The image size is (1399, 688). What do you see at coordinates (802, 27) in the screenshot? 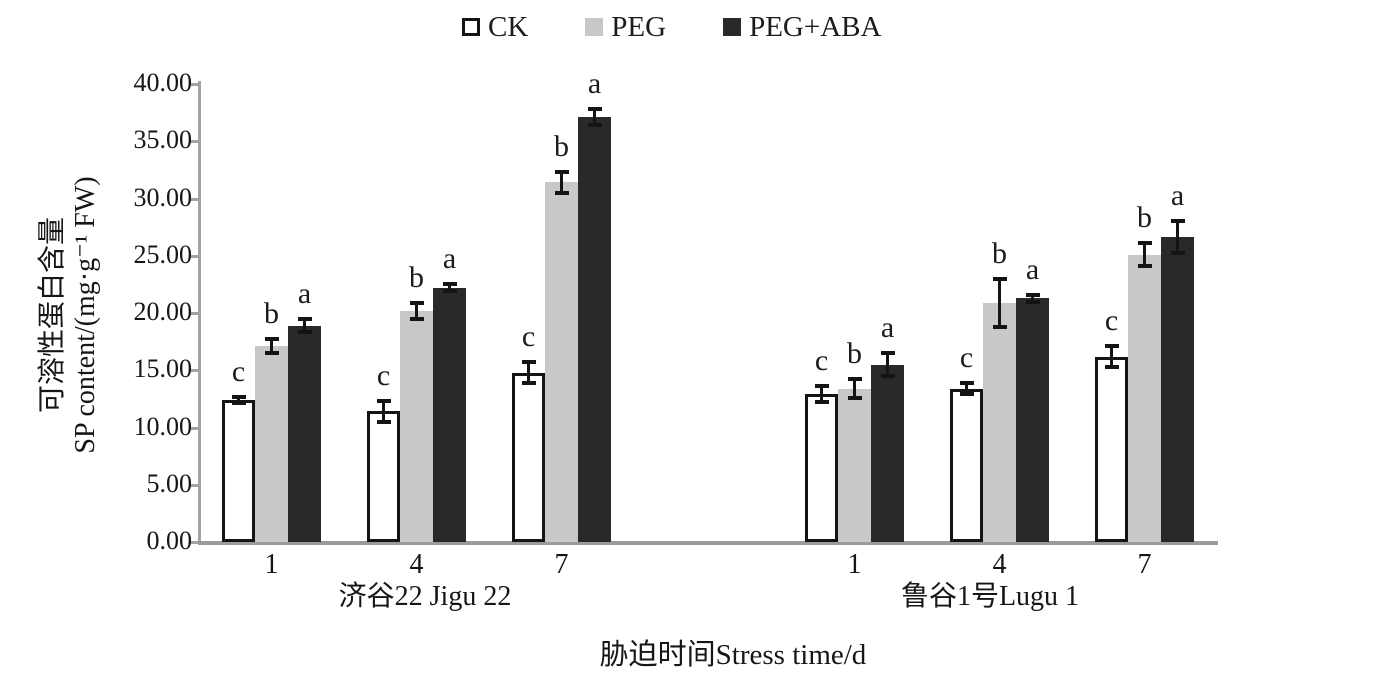
I see `legend-item-peg-aba: PEG+ABA` at bounding box center [802, 27].